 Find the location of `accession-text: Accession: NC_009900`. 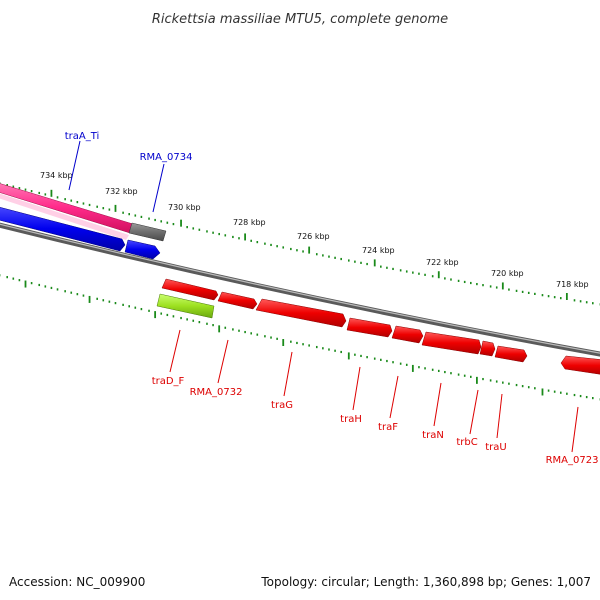

accession-text: Accession: NC_009900 is located at coordinates (77, 582).